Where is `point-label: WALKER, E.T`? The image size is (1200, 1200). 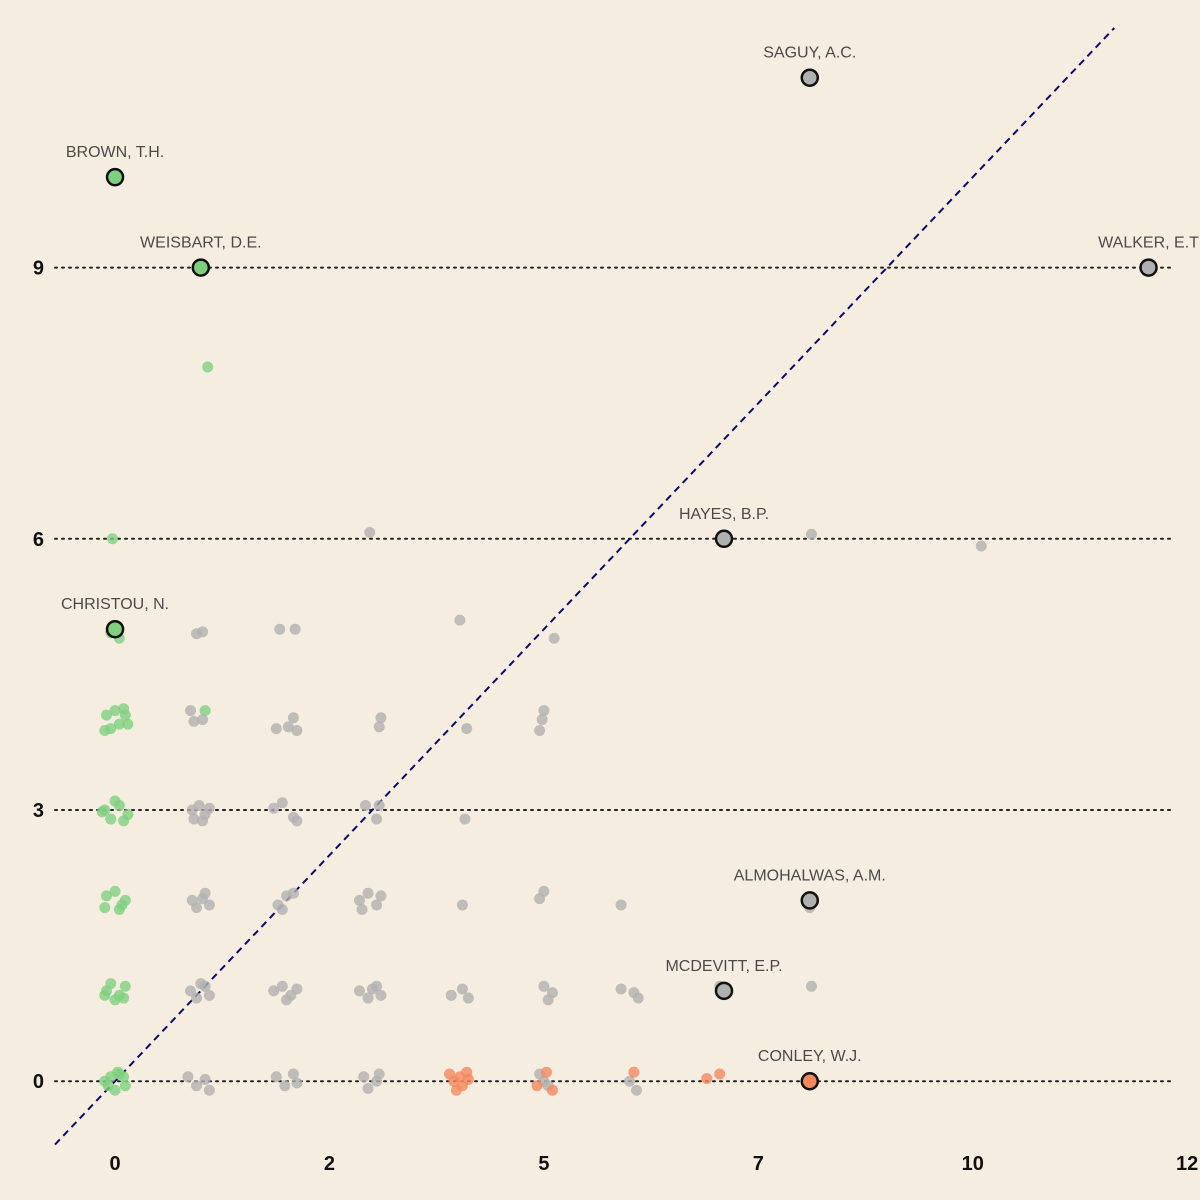
point-label: WALKER, E.T is located at coordinates (1148, 243).